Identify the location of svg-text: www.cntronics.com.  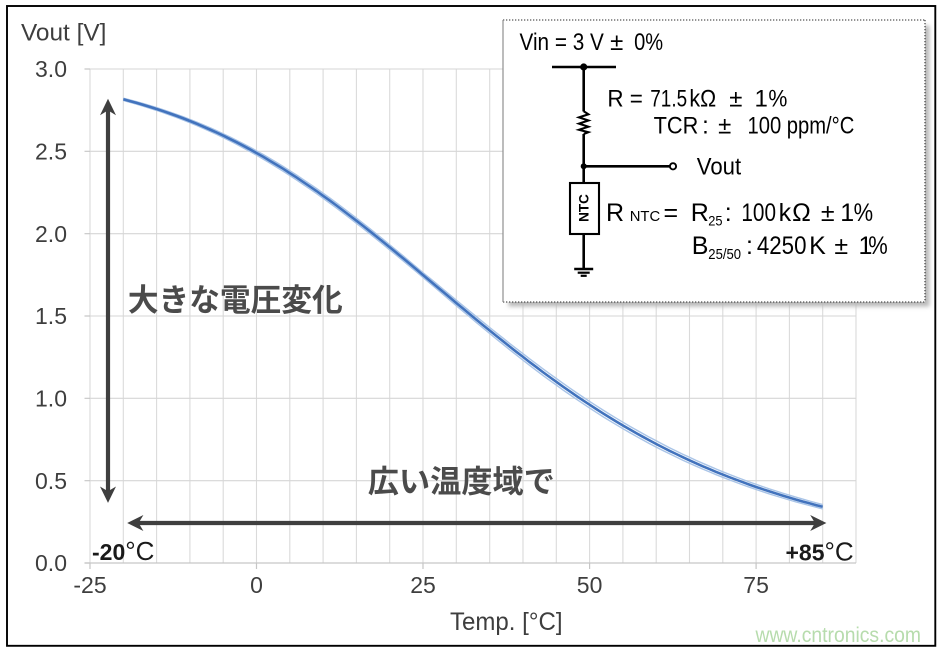
(838, 635).